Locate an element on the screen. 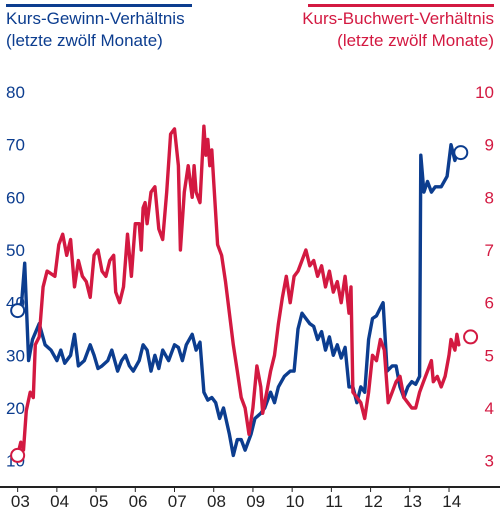 Image resolution: width=500 pixels, height=512 pixels. left-axis-title-line1: Kurs-Gewinn-Verhältnis is located at coordinates (95, 18).